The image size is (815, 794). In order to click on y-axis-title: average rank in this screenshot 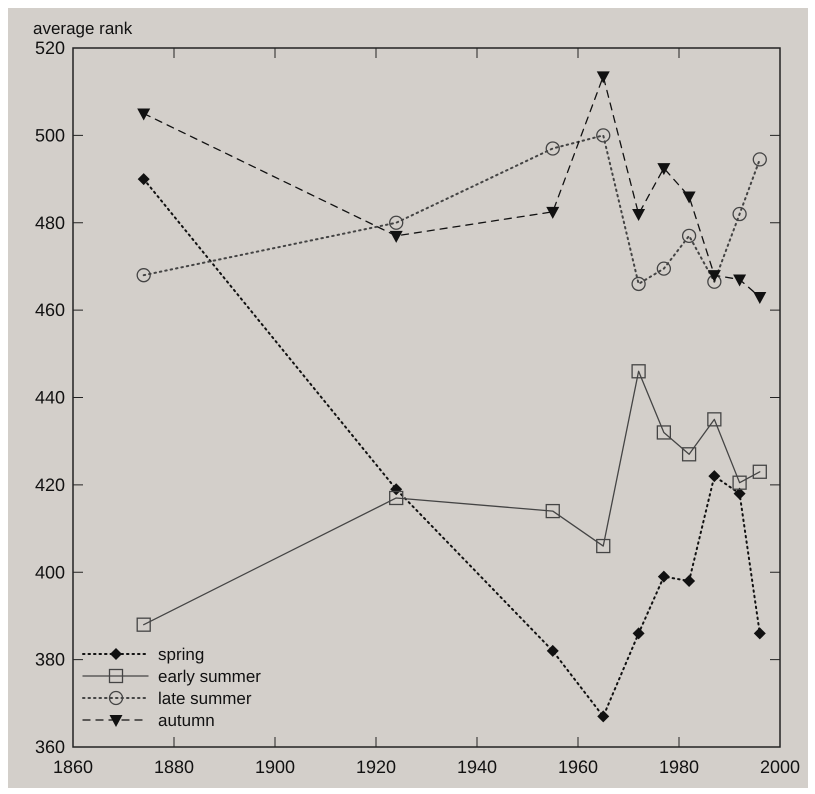, I will do `click(83, 28)`.